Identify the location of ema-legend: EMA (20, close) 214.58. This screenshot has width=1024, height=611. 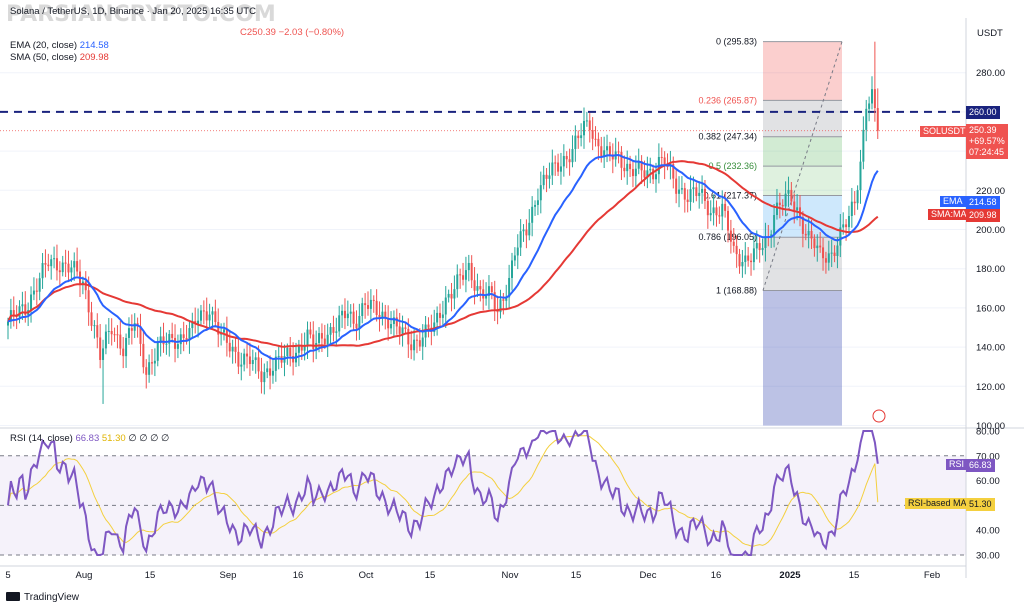
(59, 45).